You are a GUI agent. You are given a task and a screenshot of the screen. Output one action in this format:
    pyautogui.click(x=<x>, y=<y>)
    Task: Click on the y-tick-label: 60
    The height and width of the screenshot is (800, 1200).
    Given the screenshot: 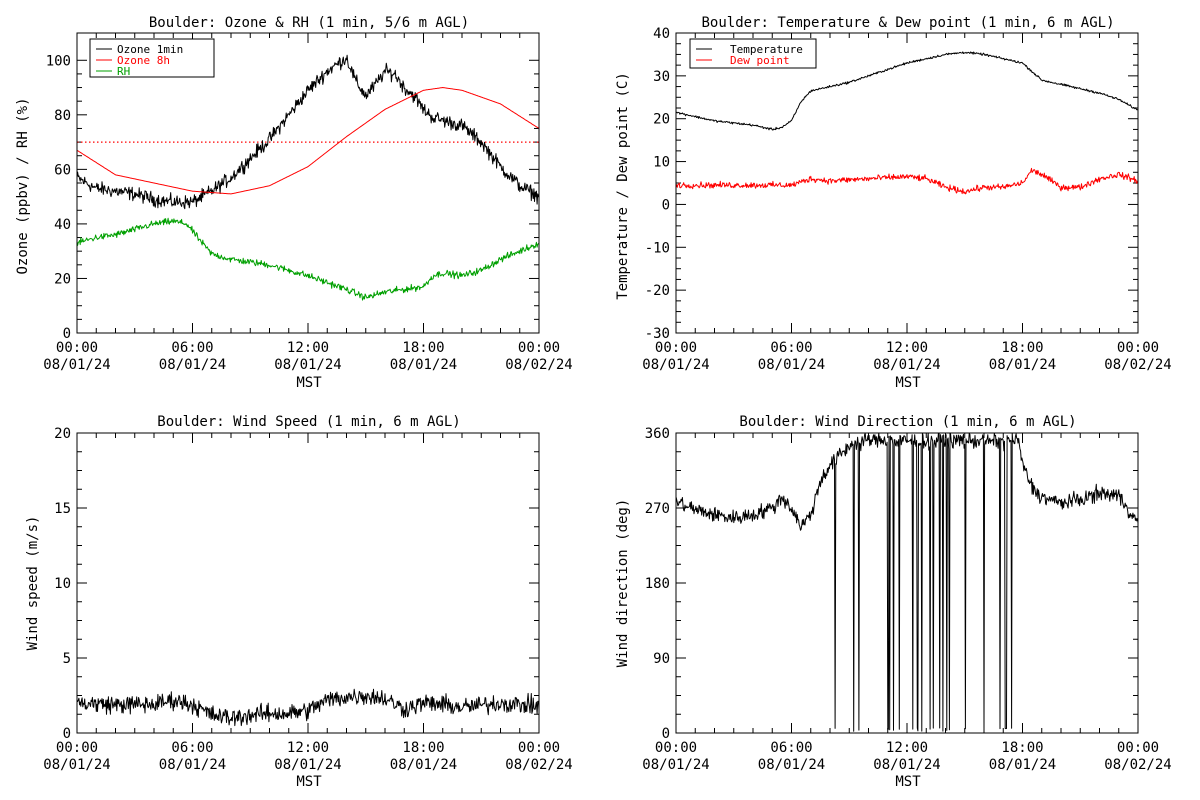 What is the action you would take?
    pyautogui.click(x=62, y=170)
    